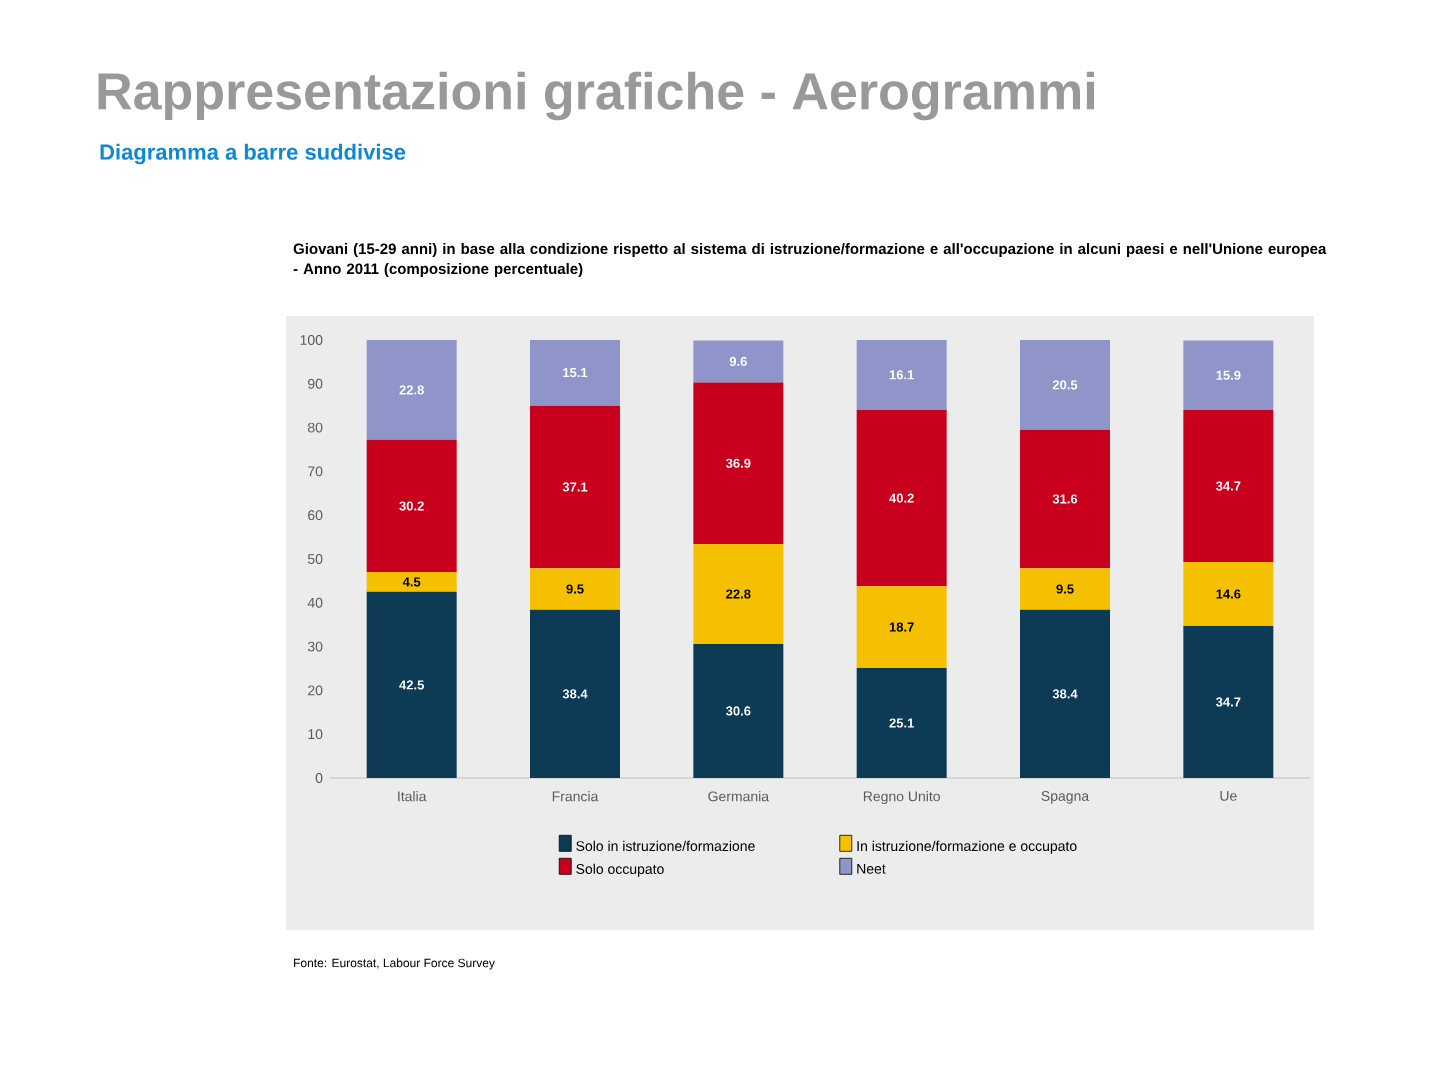 The width and height of the screenshot is (1440, 1080). What do you see at coordinates (253, 154) in the screenshot?
I see `chart-subtitle: Diagramma a barre suddivise` at bounding box center [253, 154].